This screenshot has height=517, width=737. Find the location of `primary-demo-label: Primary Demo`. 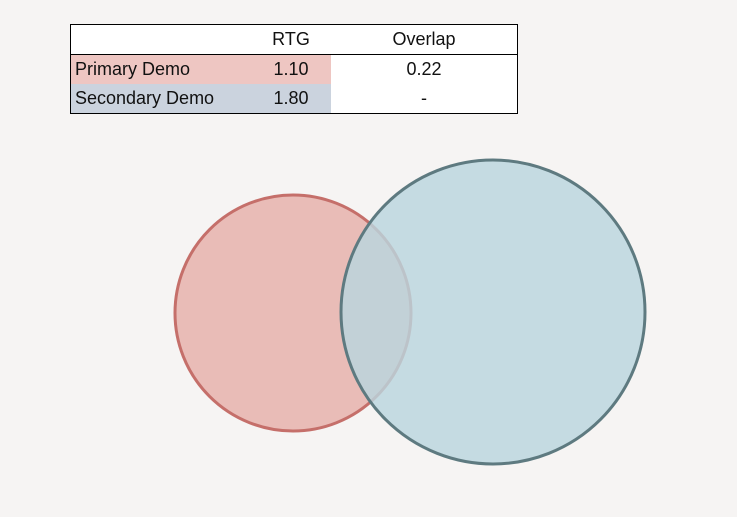

primary-demo-label: Primary Demo is located at coordinates (133, 69).